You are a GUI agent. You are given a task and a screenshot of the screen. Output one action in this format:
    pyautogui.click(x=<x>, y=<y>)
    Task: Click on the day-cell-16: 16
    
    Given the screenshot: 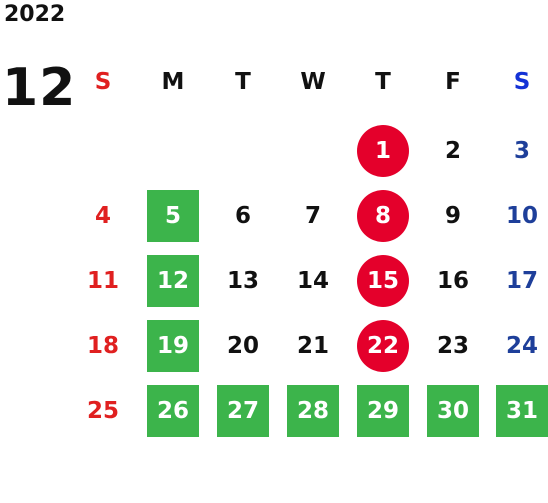 What is the action you would take?
    pyautogui.click(x=452, y=281)
    